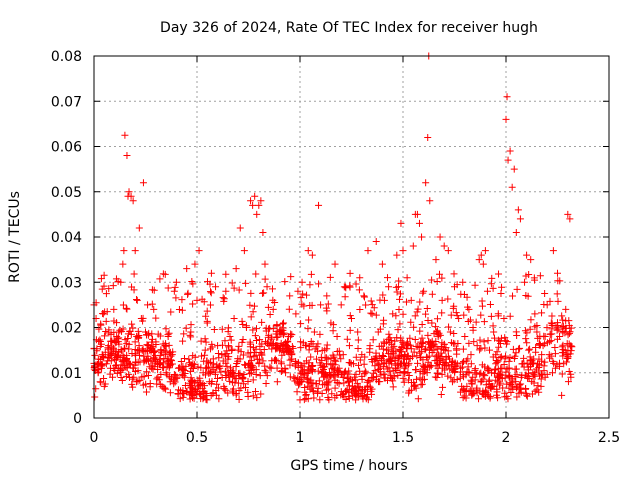  Describe the element at coordinates (94, 438) in the screenshot. I see `x-tick-label: 0` at that location.